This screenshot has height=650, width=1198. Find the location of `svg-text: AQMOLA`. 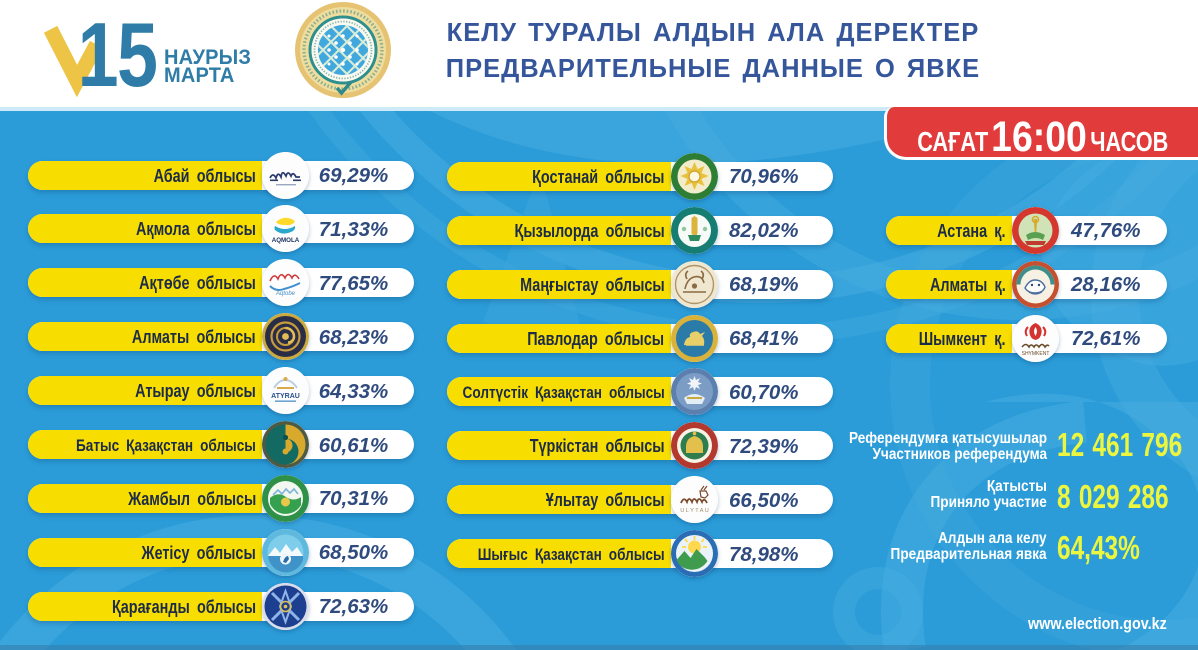

svg-text: AQMOLA is located at coordinates (286, 240).